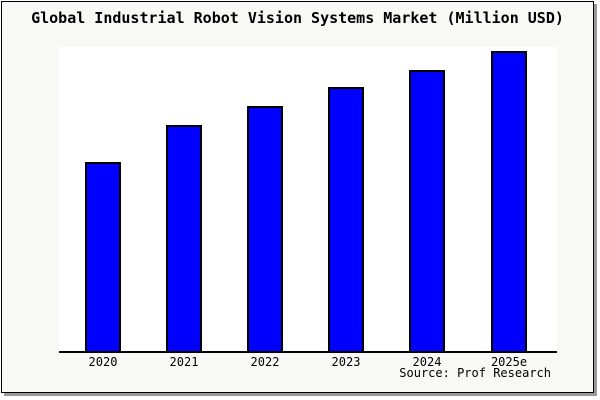 This screenshot has height=400, width=600. What do you see at coordinates (265, 228) in the screenshot?
I see `bar-2022` at bounding box center [265, 228].